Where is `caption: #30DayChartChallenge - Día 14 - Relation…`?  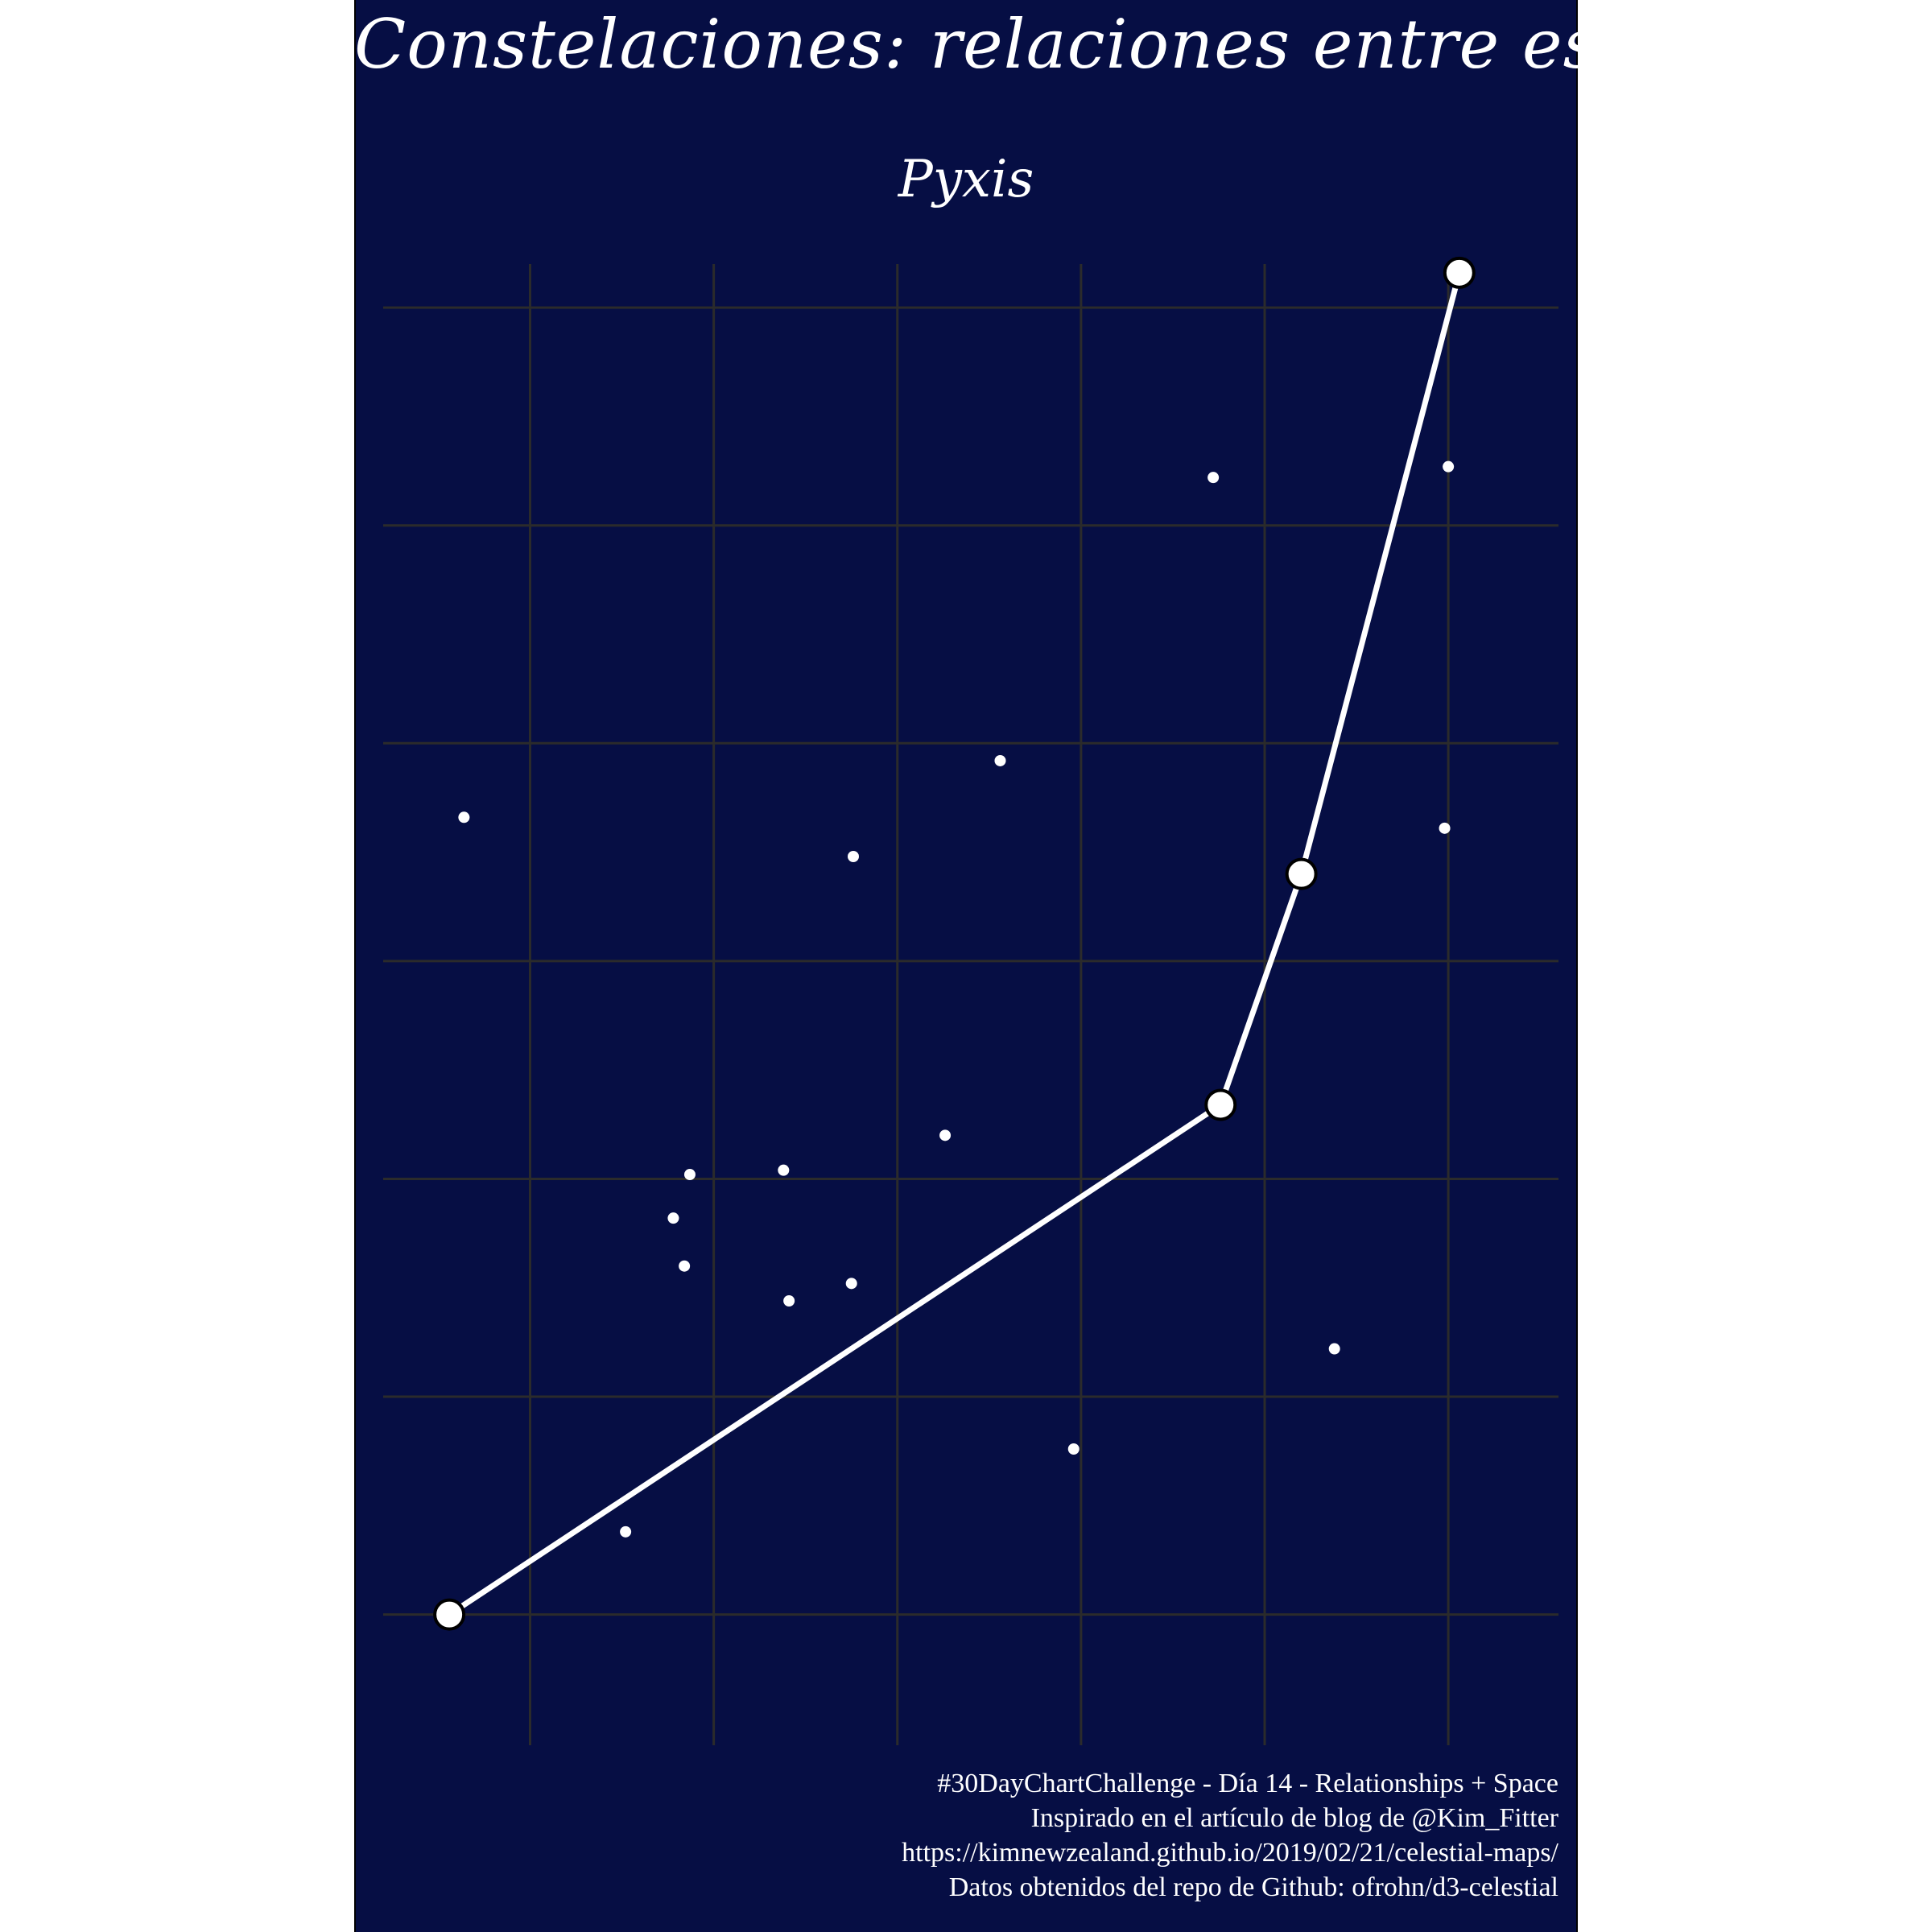
caption: #30DayChartChallenge - Día 14 - Relation… is located at coordinates (1230, 1835).